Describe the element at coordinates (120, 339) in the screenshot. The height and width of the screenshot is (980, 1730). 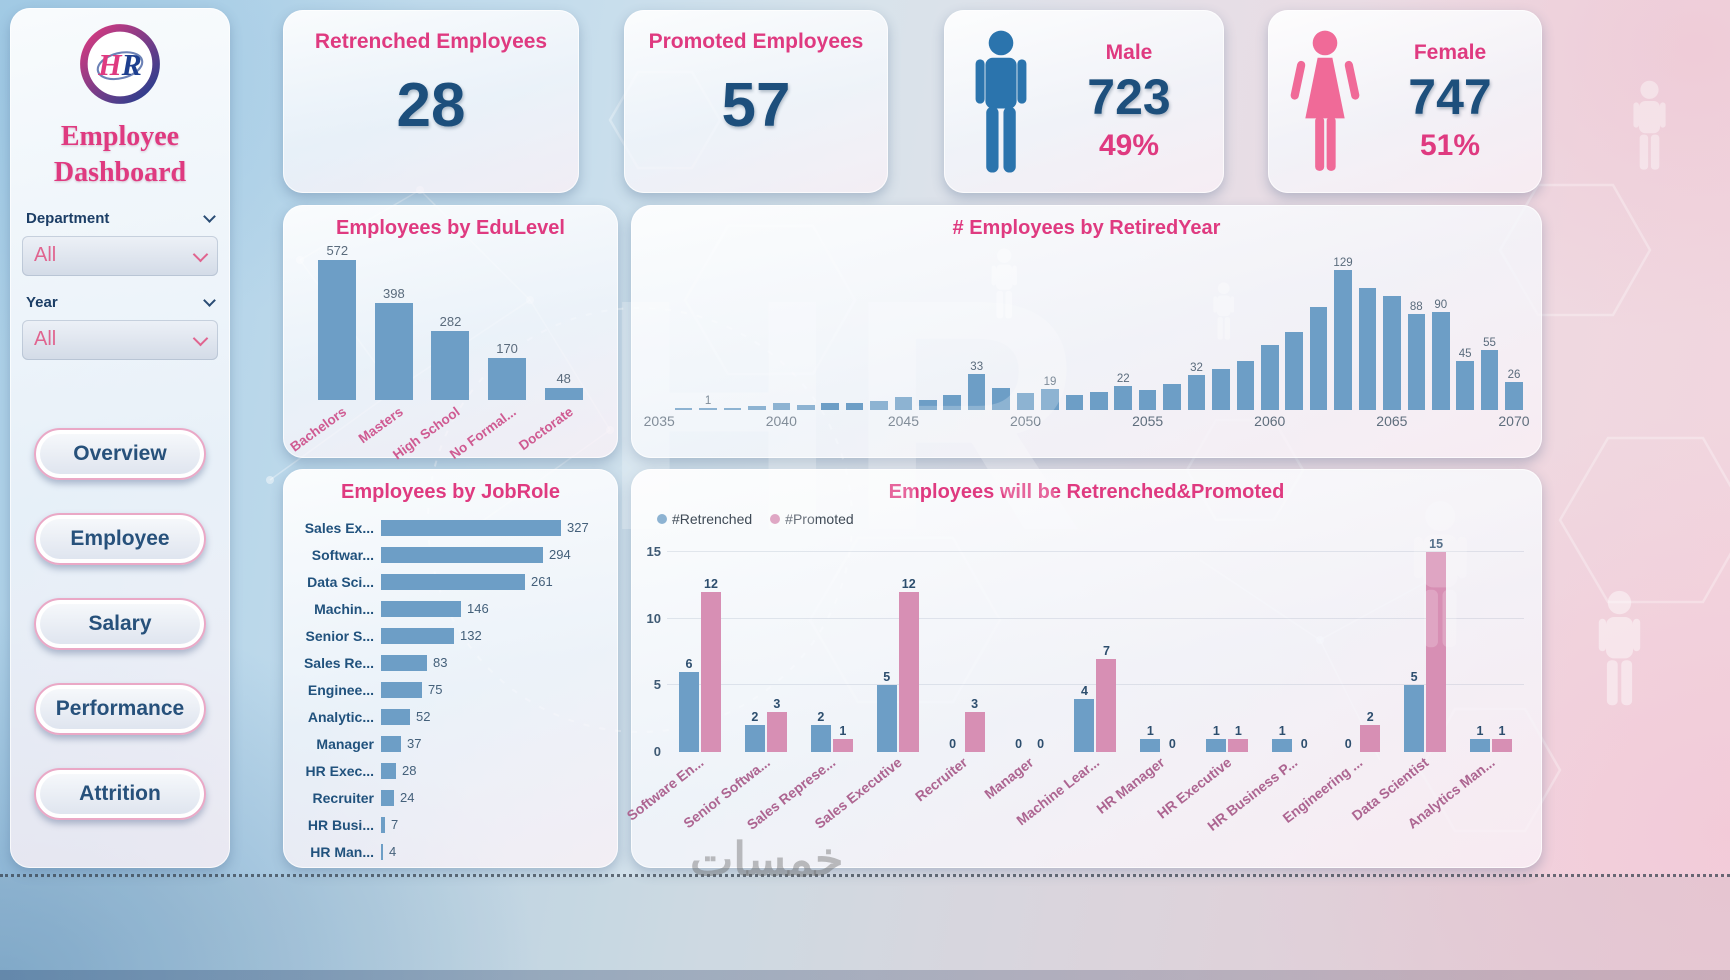
I see `year-dropdown: All` at that location.